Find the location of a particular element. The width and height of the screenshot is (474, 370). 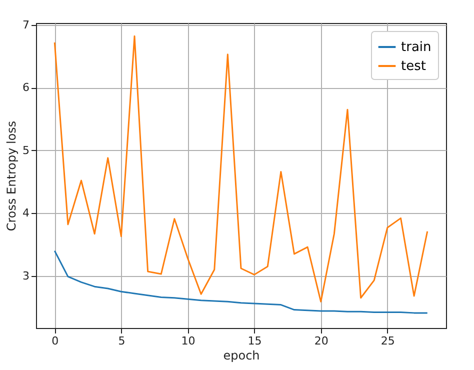

legend-label: test is located at coordinates (413, 66).